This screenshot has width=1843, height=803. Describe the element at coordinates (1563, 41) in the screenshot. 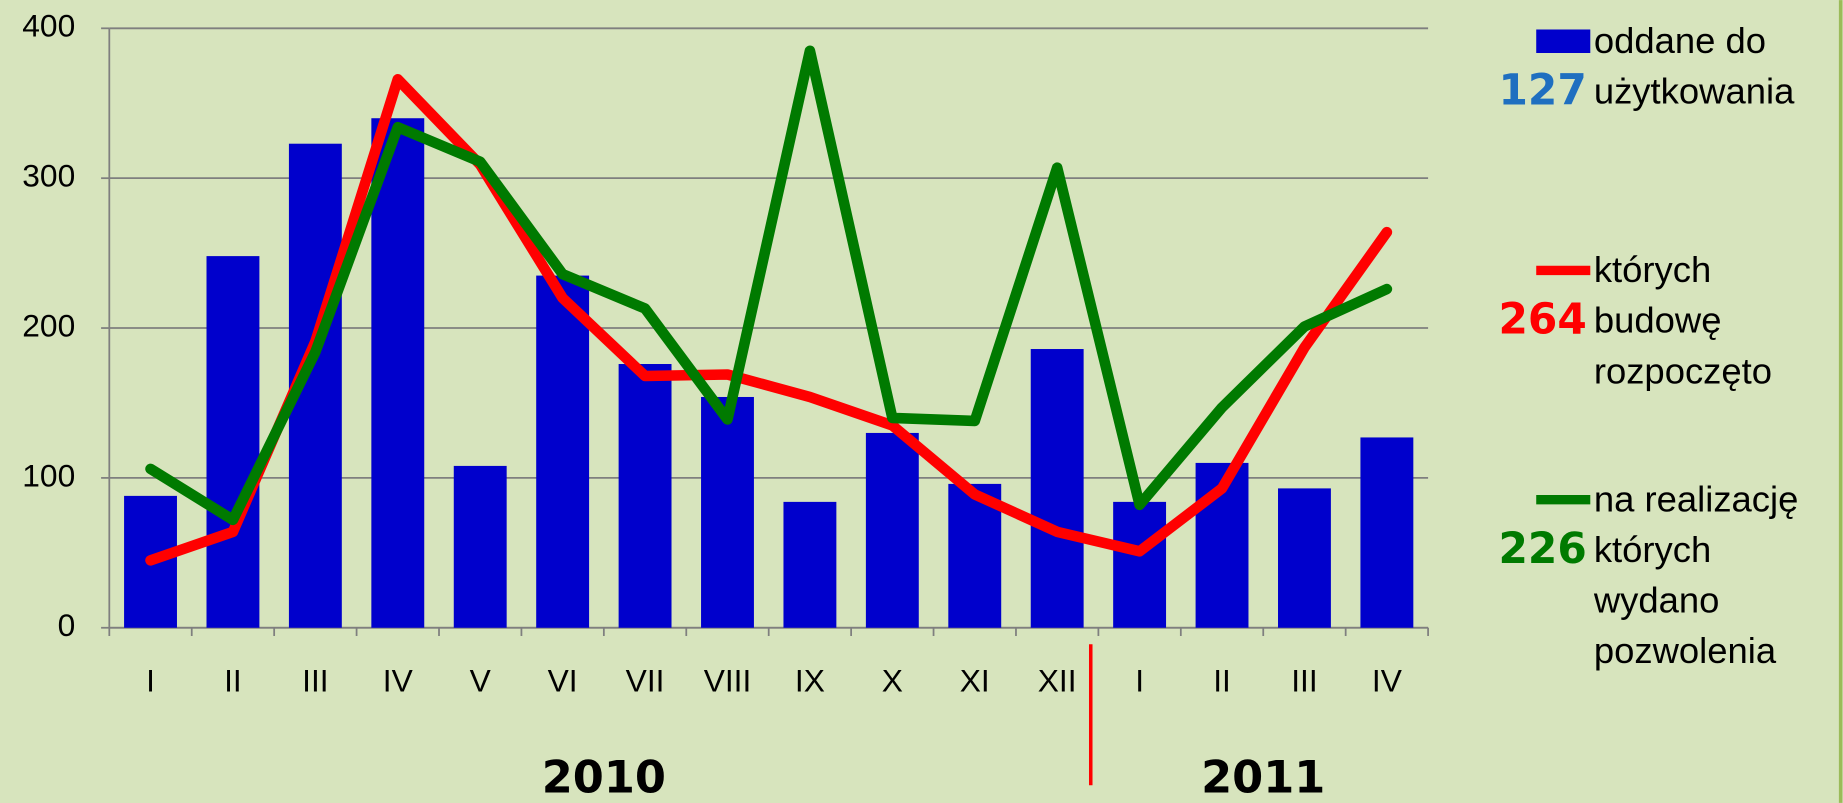

I see `legend-swatch` at that location.